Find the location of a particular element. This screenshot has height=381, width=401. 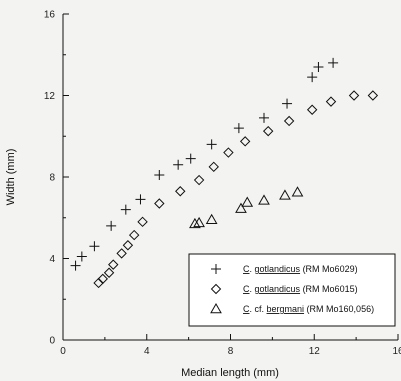

x-tick-label: 8 is located at coordinates (231, 351).